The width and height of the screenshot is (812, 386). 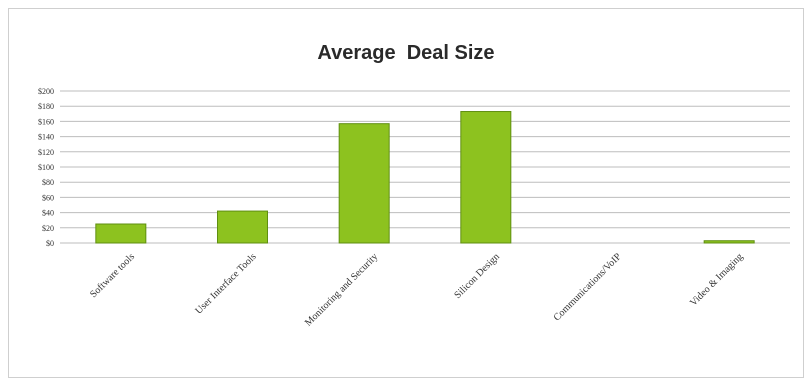 What do you see at coordinates (406, 53) in the screenshot?
I see `chart-title: Average Deal Size` at bounding box center [406, 53].